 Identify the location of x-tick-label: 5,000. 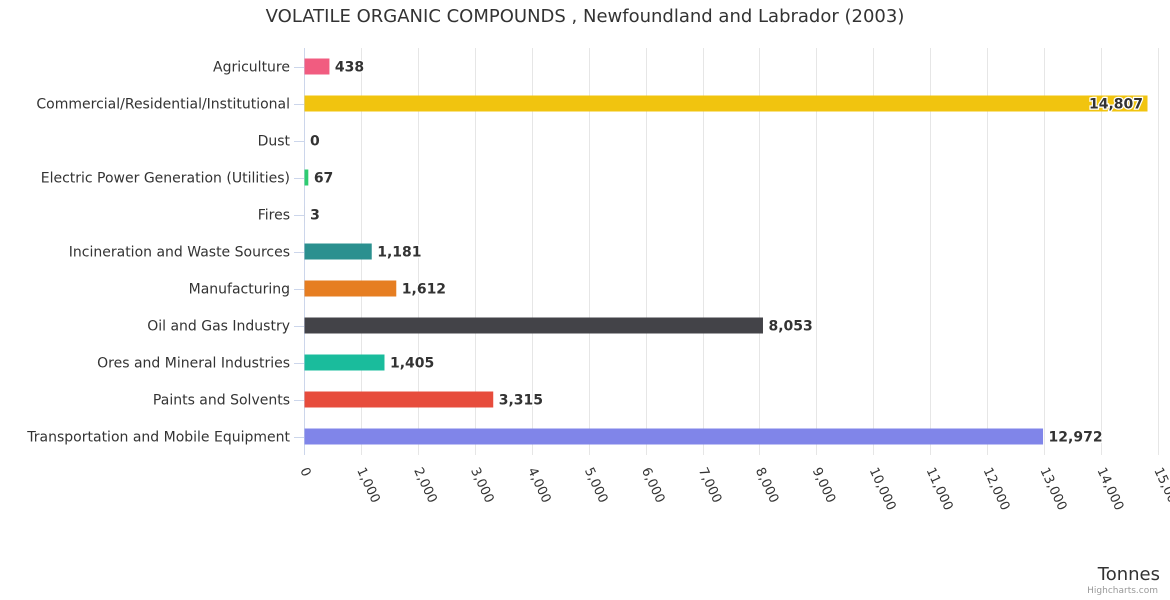
(595, 485).